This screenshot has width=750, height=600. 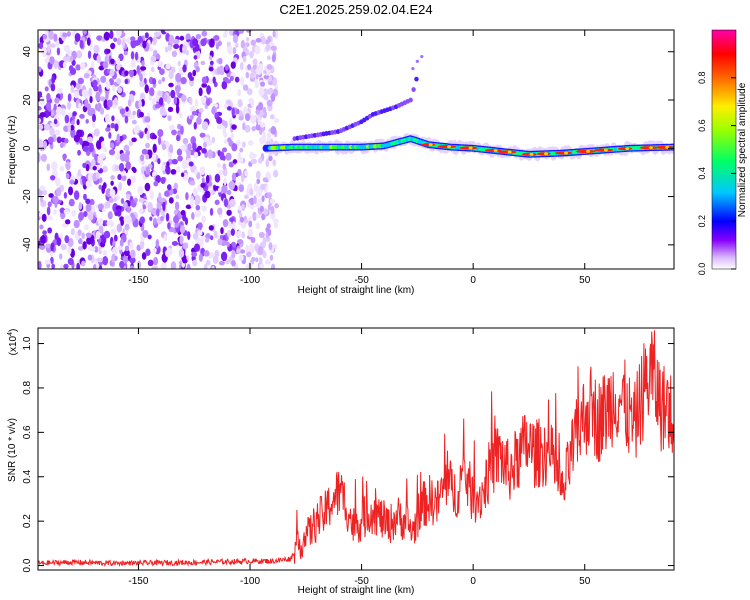 What do you see at coordinates (27, 196) in the screenshot?
I see `y-tick-label: -20` at bounding box center [27, 196].